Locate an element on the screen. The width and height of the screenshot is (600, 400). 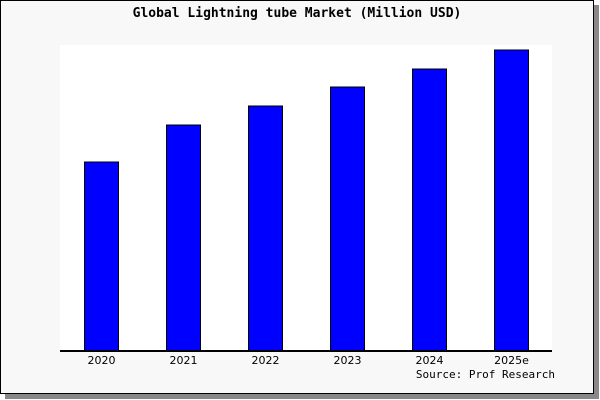
bar-2021 is located at coordinates (183, 238).